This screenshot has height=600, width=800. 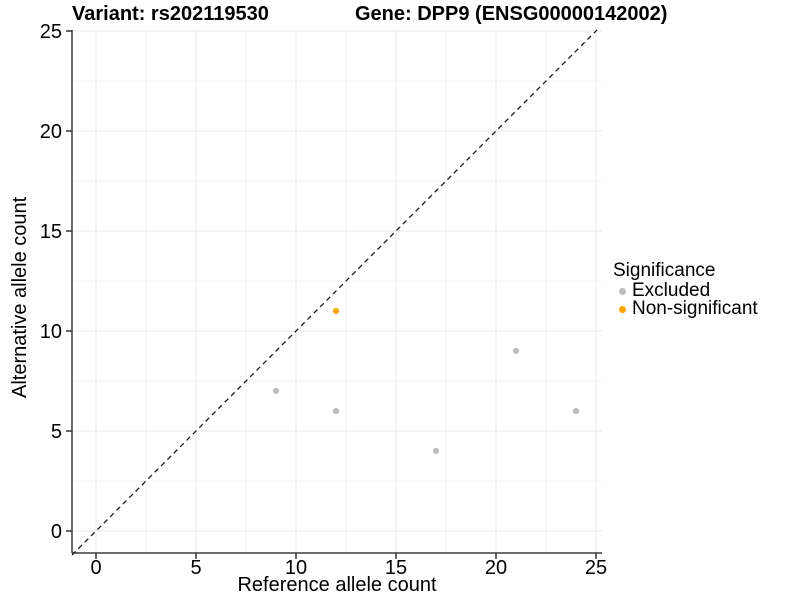 What do you see at coordinates (511, 14) in the screenshot?
I see `gene-title: Gene: DPP9 (ENSG00000142002)` at bounding box center [511, 14].